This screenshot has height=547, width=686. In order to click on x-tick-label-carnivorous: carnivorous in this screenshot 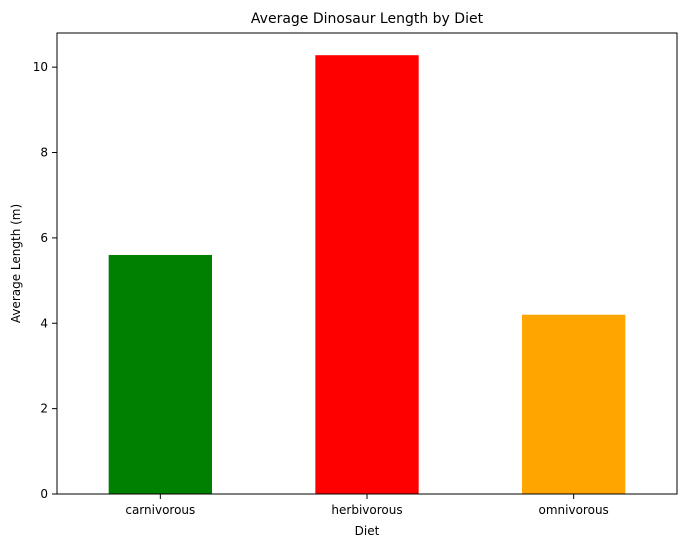, I will do `click(160, 510)`.